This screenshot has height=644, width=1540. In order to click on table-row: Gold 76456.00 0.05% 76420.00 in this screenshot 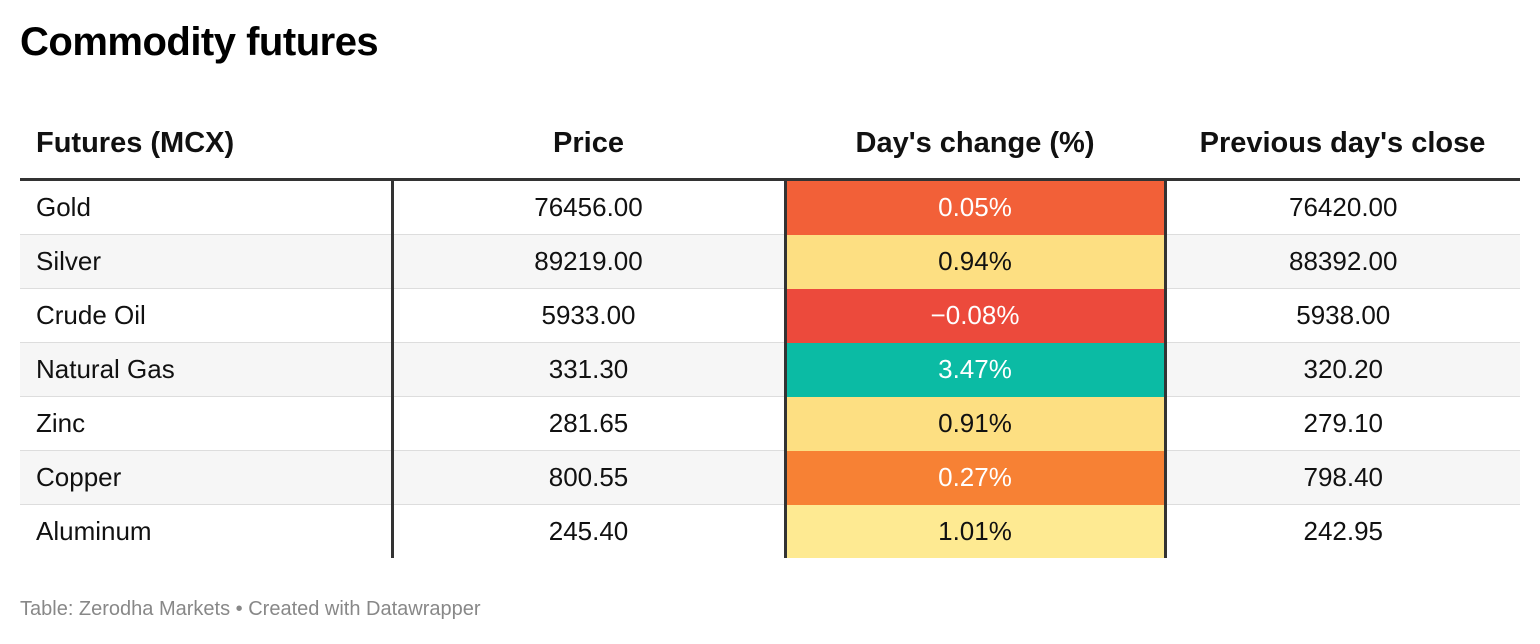, I will do `click(770, 207)`.